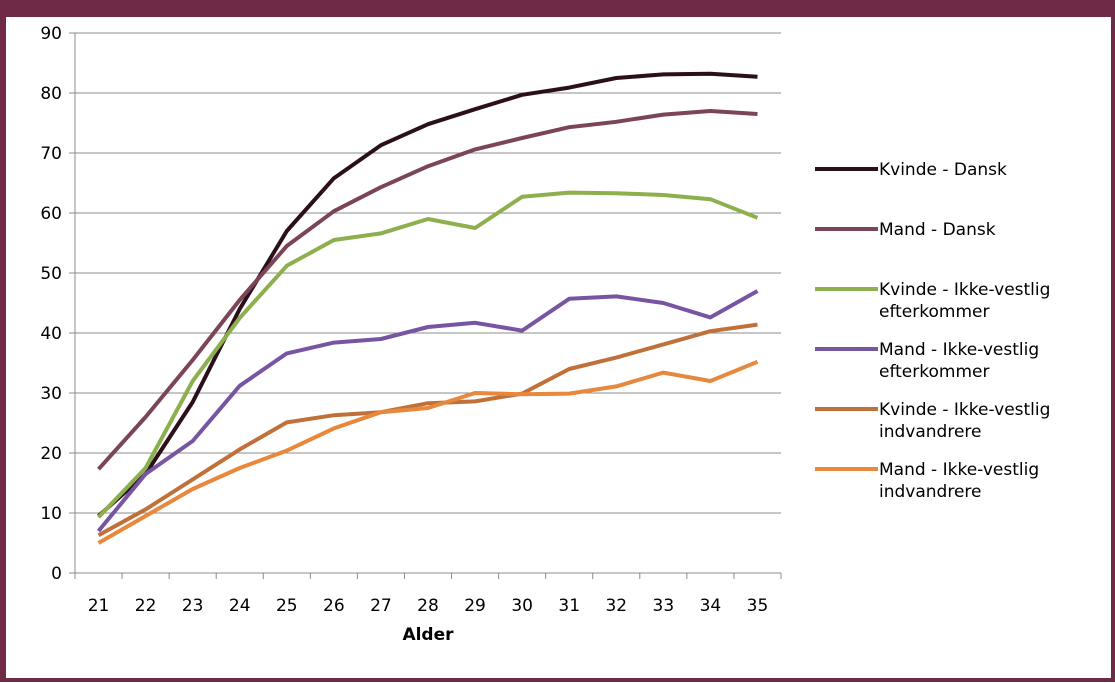 This screenshot has height=683, width=1115. Describe the element at coordinates (51, 274) in the screenshot. I see `y-tick-label: 50` at that location.